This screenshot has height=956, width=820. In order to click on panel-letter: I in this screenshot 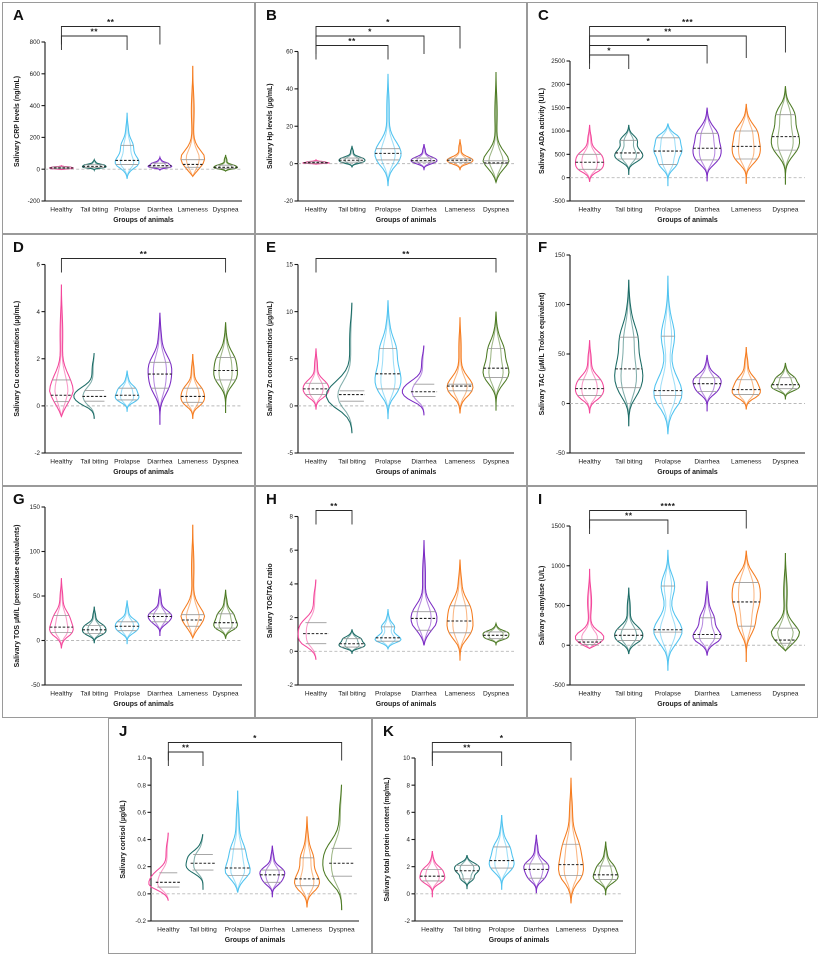, I will do `click(540, 499)`.